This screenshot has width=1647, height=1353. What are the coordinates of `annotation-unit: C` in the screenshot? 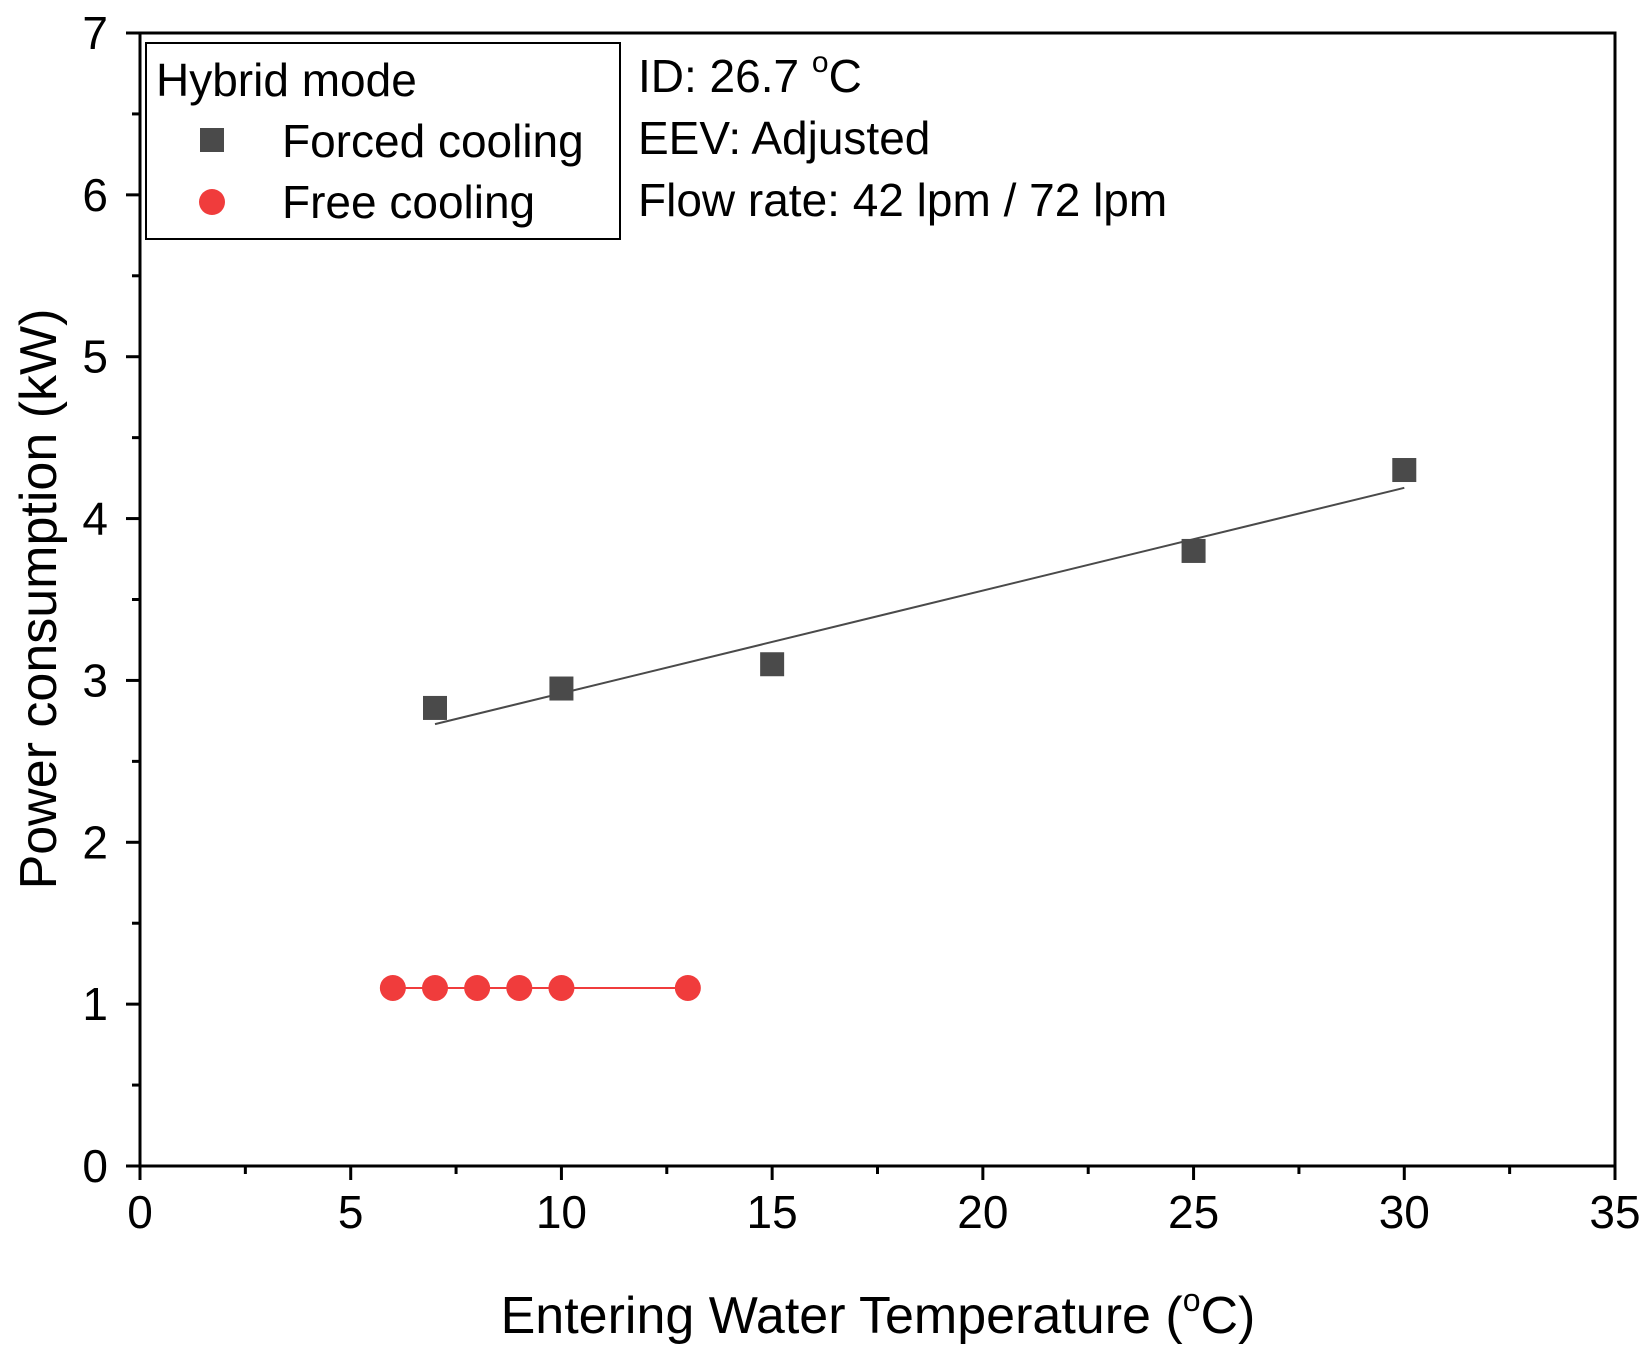 It's located at (845, 76).